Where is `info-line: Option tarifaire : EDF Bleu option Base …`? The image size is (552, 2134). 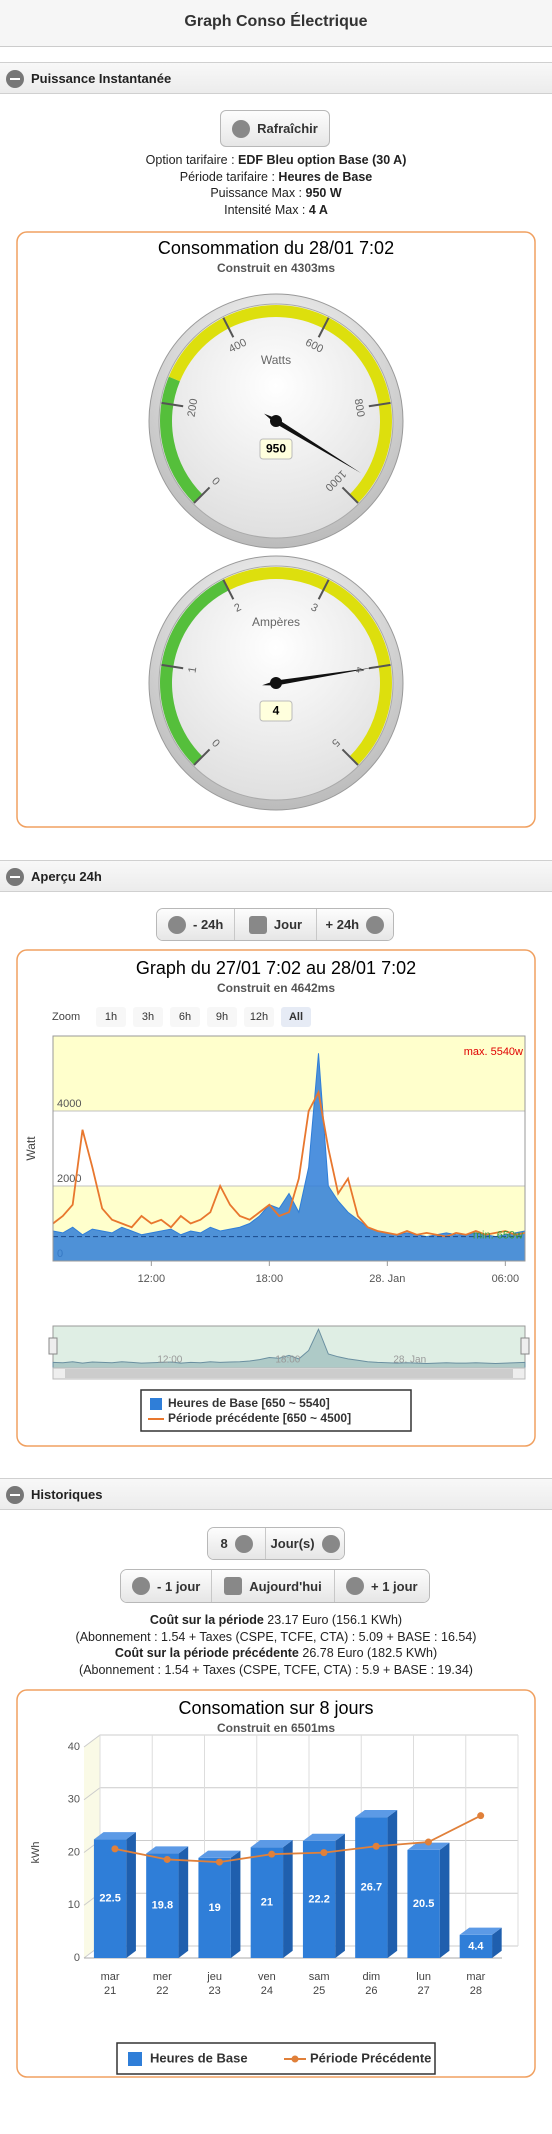 info-line: Option tarifaire : EDF Bleu option Base … is located at coordinates (276, 160).